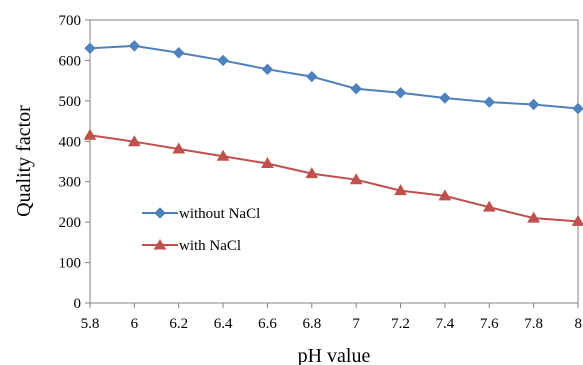  Describe the element at coordinates (267, 324) in the screenshot. I see `x-tick-label: 6.6` at that location.